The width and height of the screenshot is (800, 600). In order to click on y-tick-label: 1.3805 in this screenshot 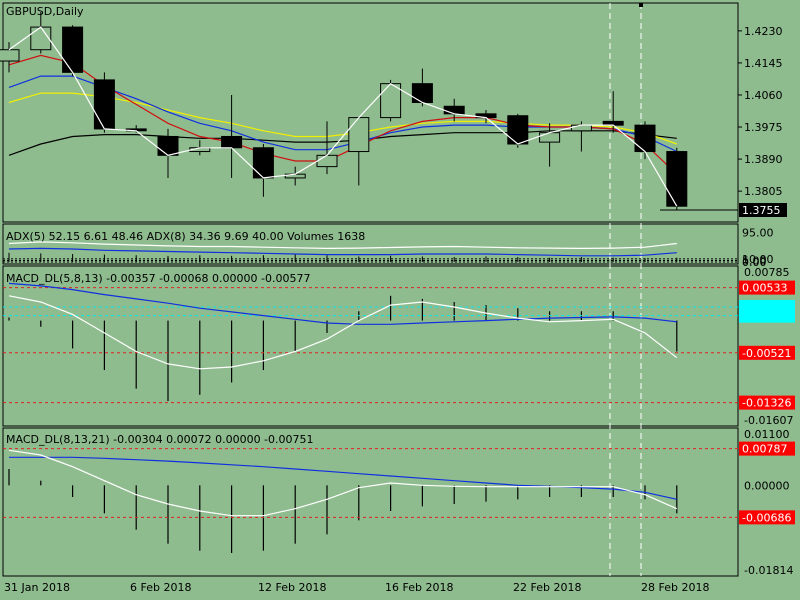, I will do `click(763, 191)`.